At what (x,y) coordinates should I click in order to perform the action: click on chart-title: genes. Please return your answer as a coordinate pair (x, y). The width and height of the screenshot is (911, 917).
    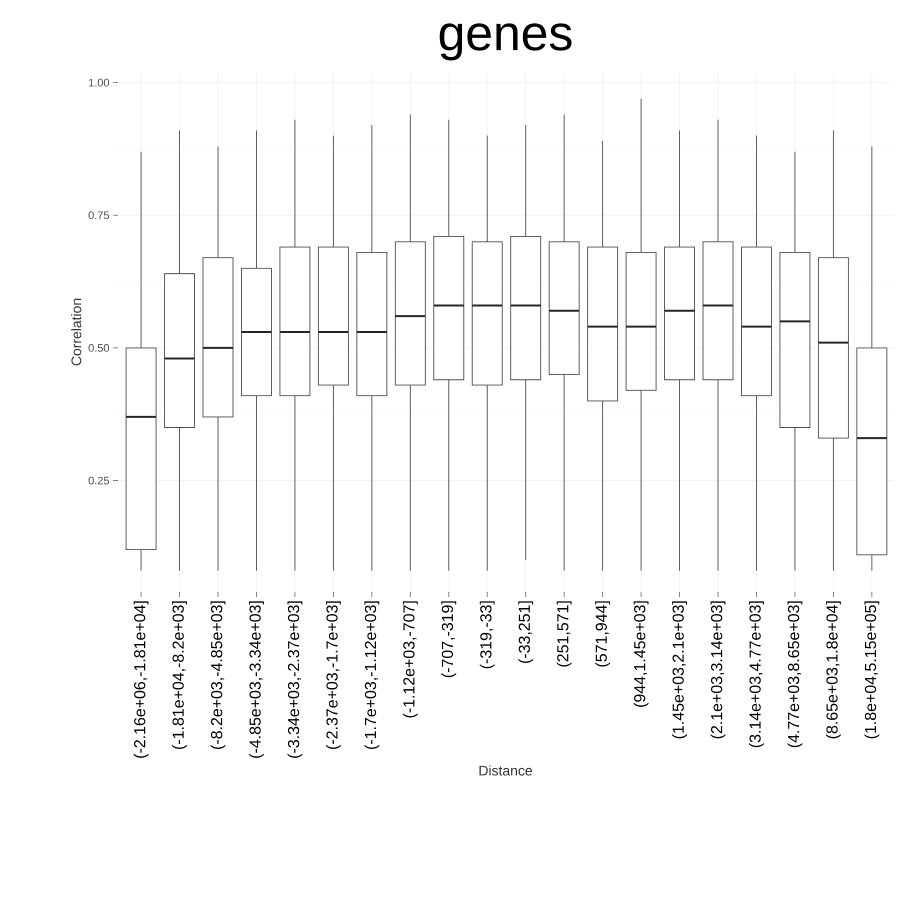
    Looking at the image, I should click on (506, 41).